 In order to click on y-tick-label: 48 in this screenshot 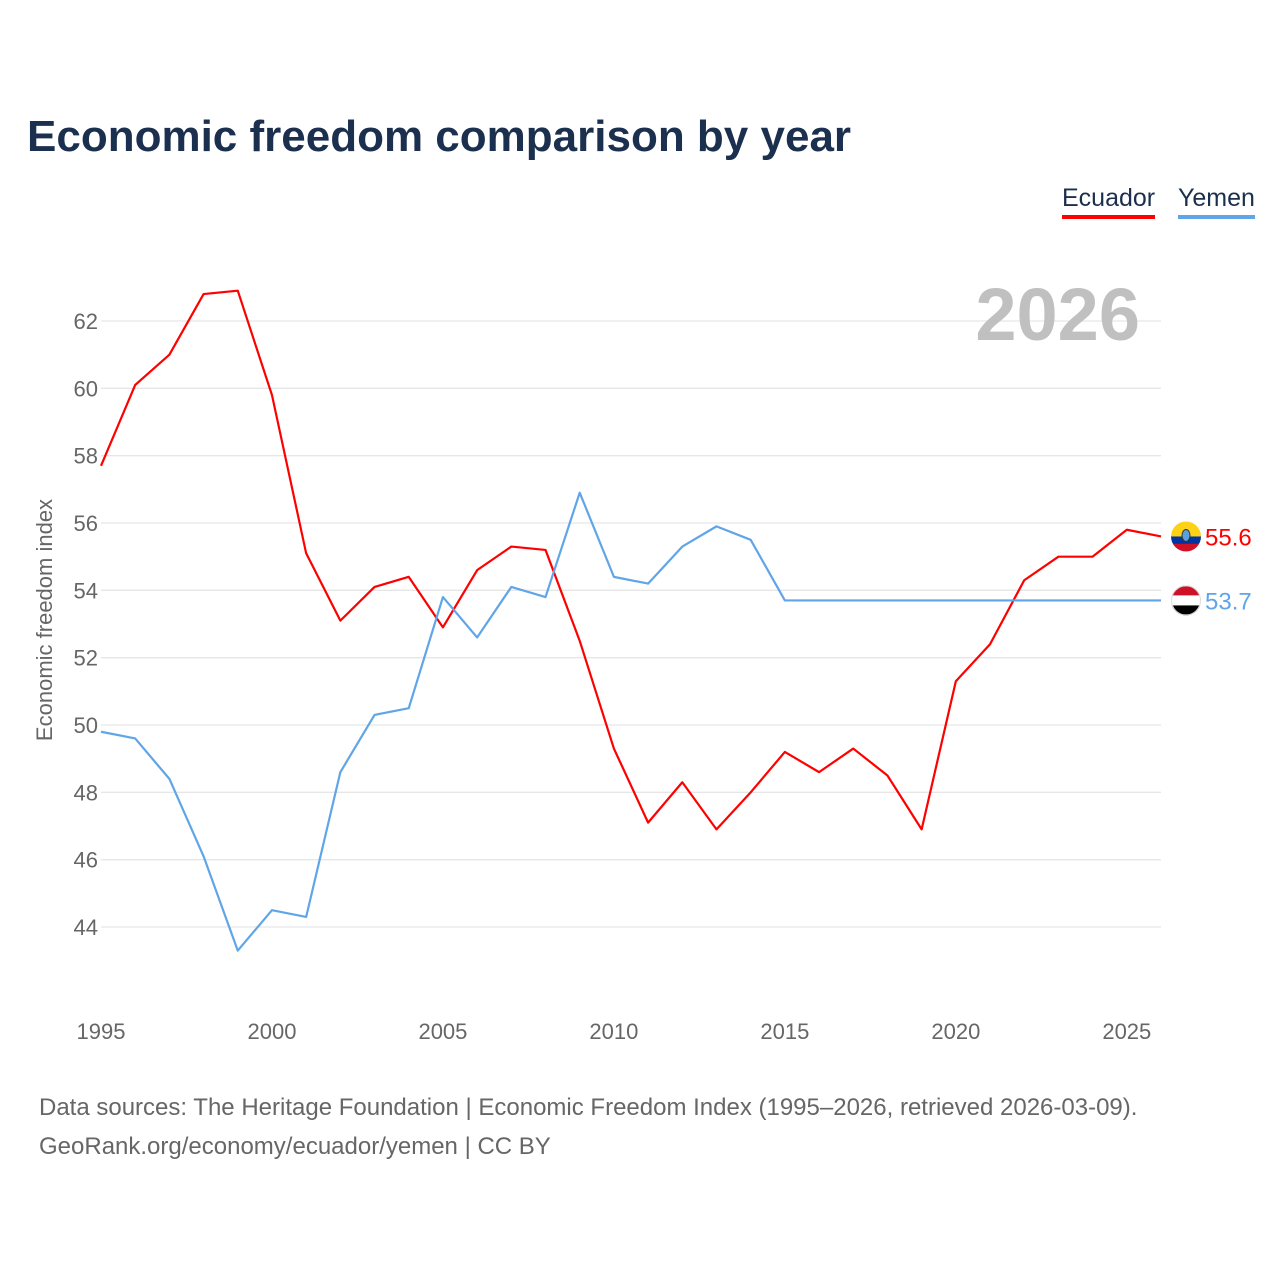, I will do `click(86, 792)`.